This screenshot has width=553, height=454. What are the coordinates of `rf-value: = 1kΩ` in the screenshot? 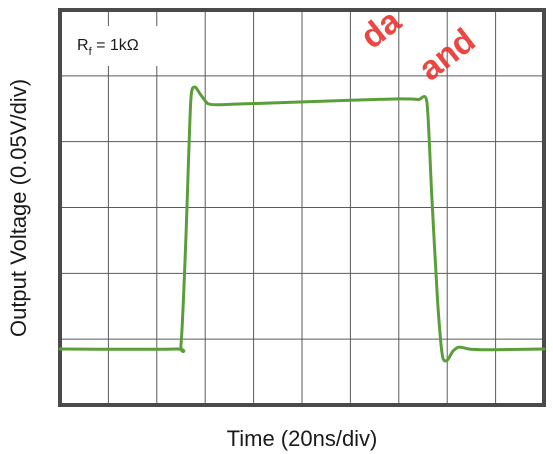 It's located at (115, 45).